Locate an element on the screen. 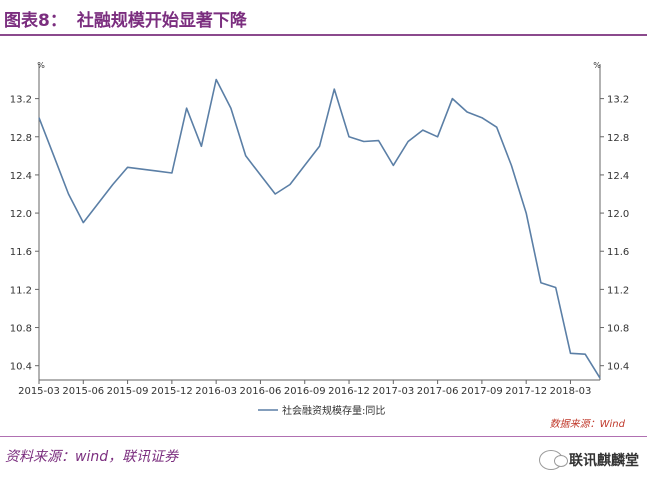 The height and width of the screenshot is (490, 647). y-tick-label-right: 12.8 is located at coordinates (618, 138).